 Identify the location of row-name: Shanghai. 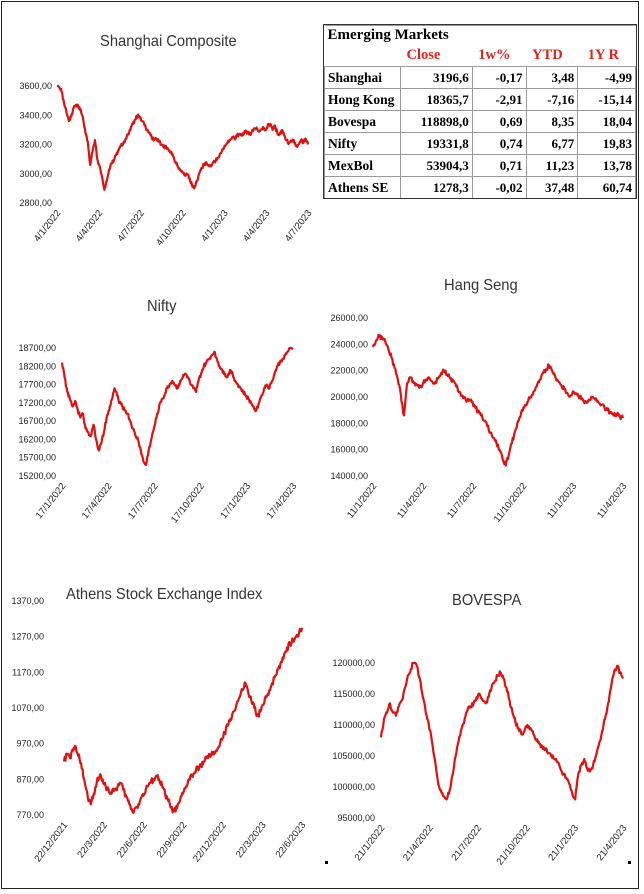
(362, 77).